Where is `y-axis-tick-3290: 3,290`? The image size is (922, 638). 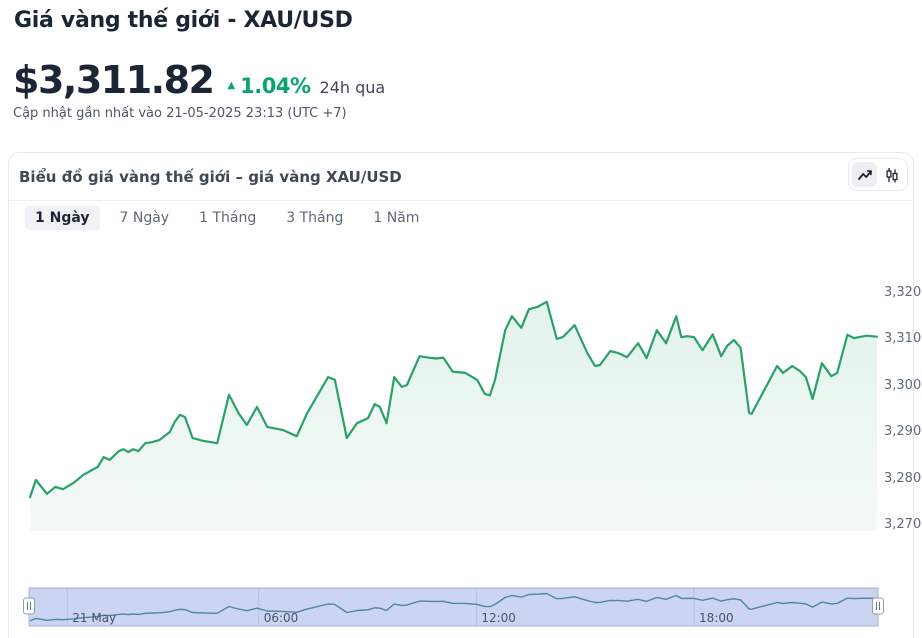 y-axis-tick-3290: 3,290 is located at coordinates (903, 431).